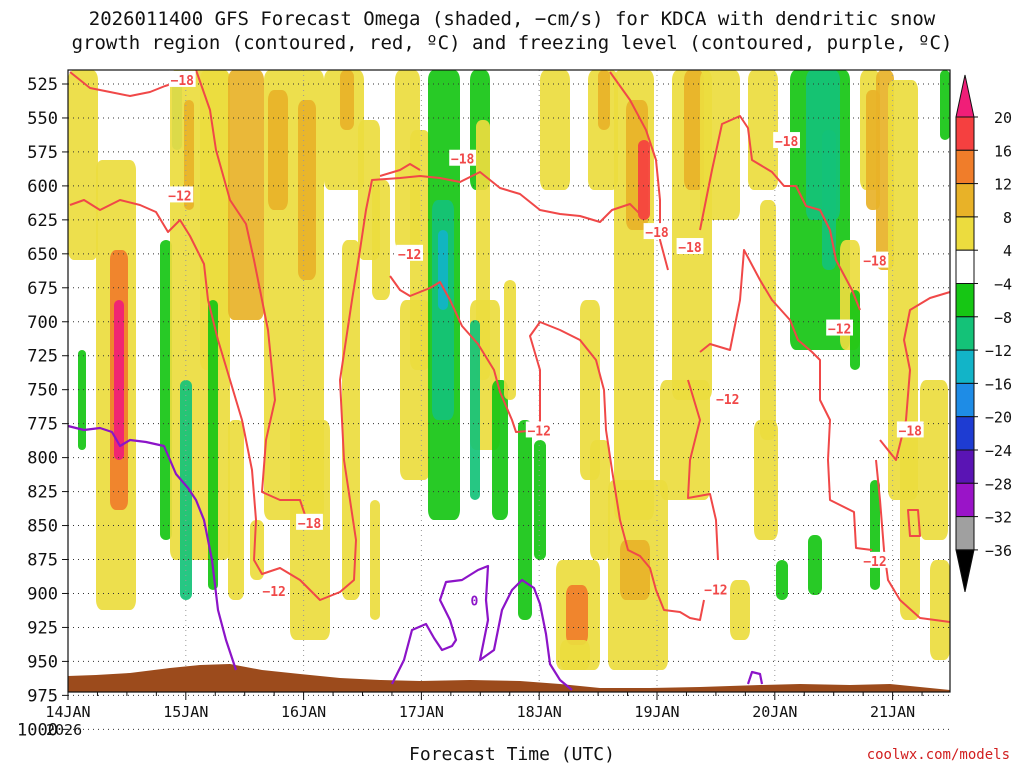 The image size is (1024, 768). I want to click on colorbar-label: 20, so click(1003, 118).